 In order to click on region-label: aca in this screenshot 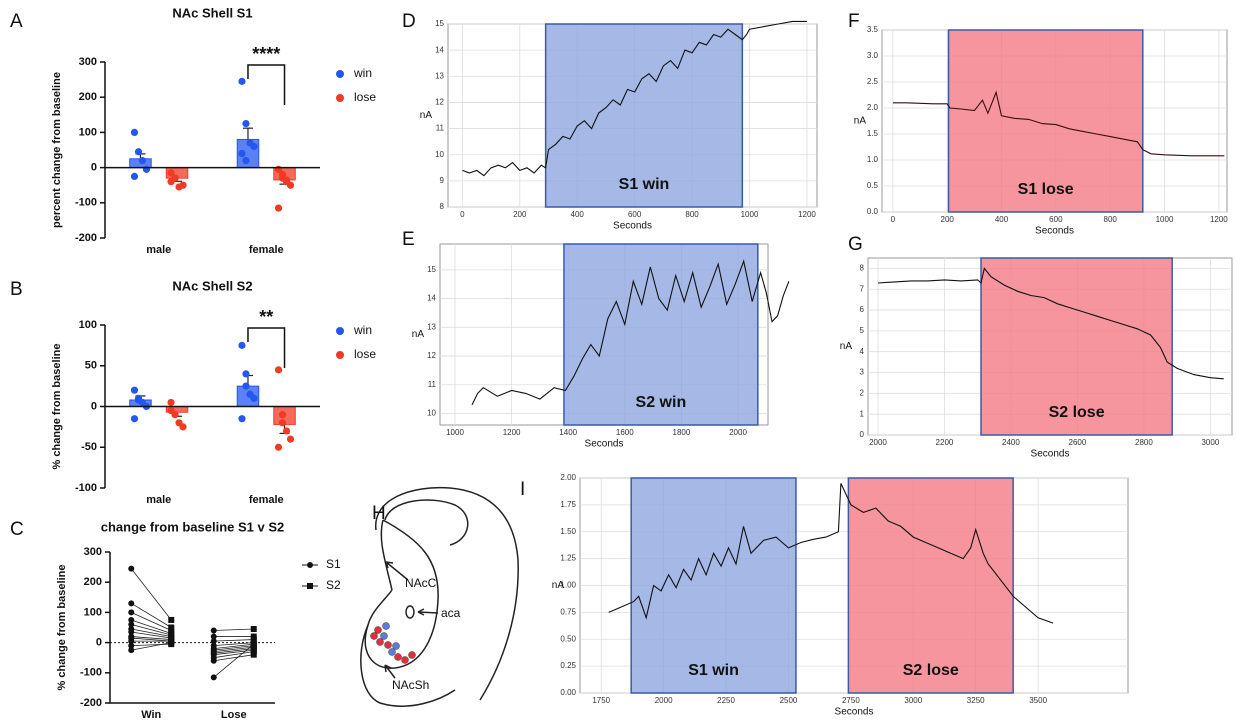, I will do `click(451, 613)`.